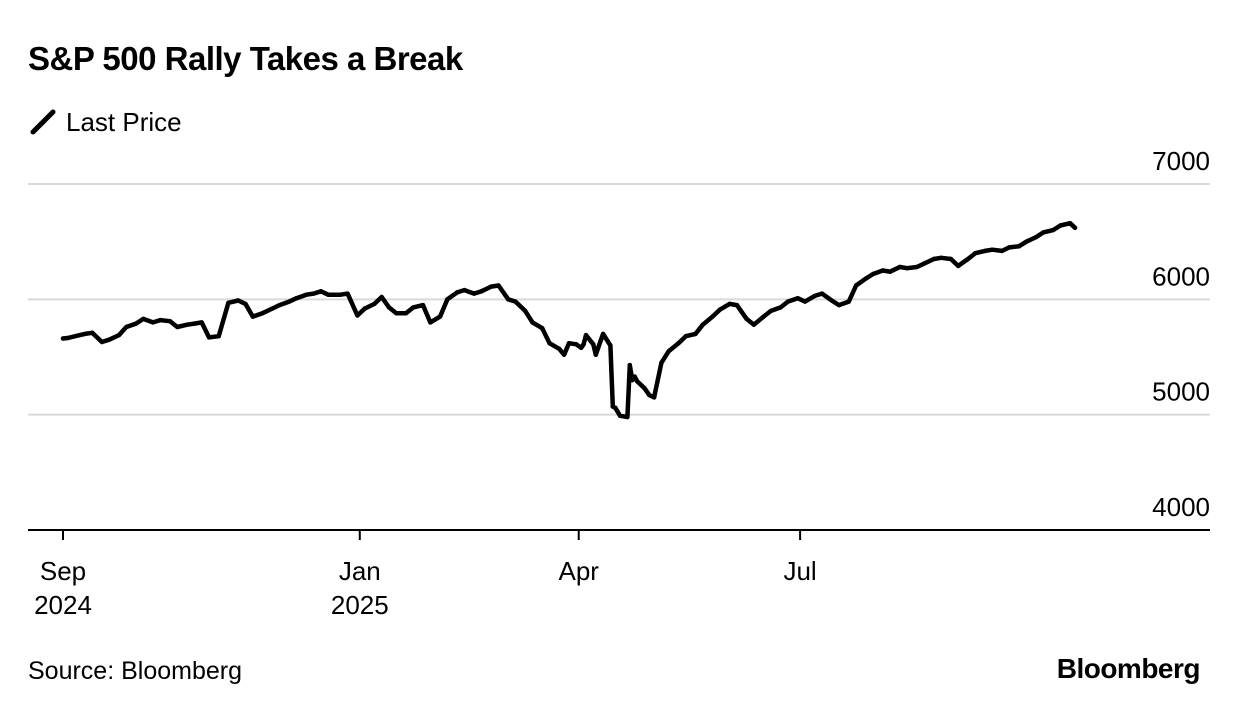  I want to click on legend-label: Last Price, so click(124, 121).